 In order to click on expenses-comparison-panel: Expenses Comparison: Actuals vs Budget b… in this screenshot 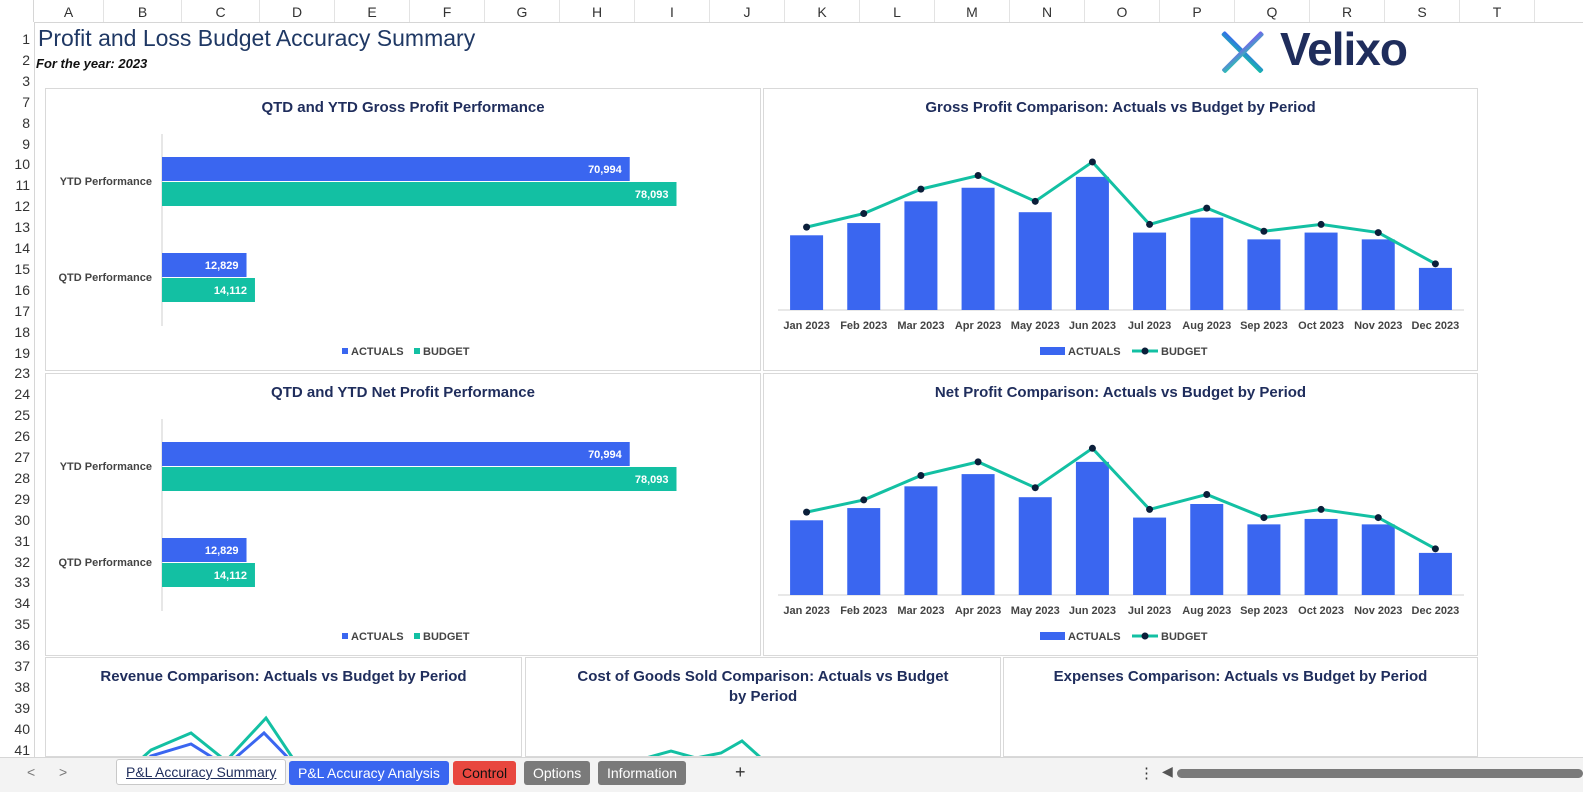, I will do `click(1240, 707)`.